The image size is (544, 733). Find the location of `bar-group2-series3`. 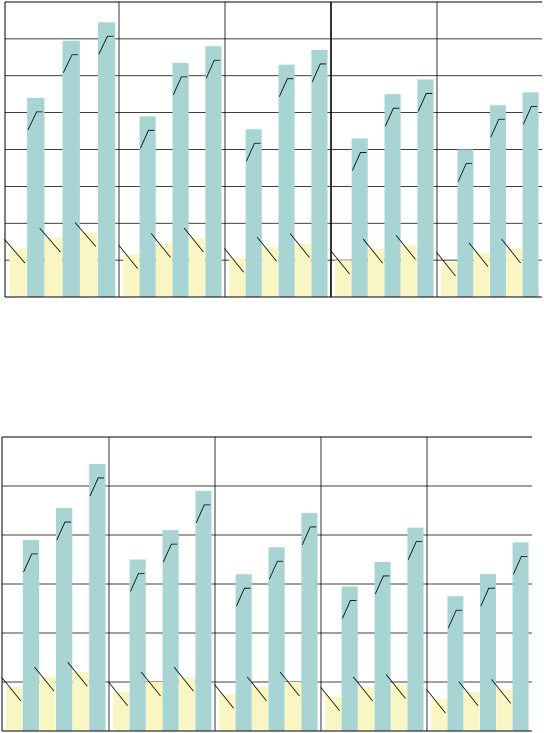

bar-group2-series3 is located at coordinates (154, 706).